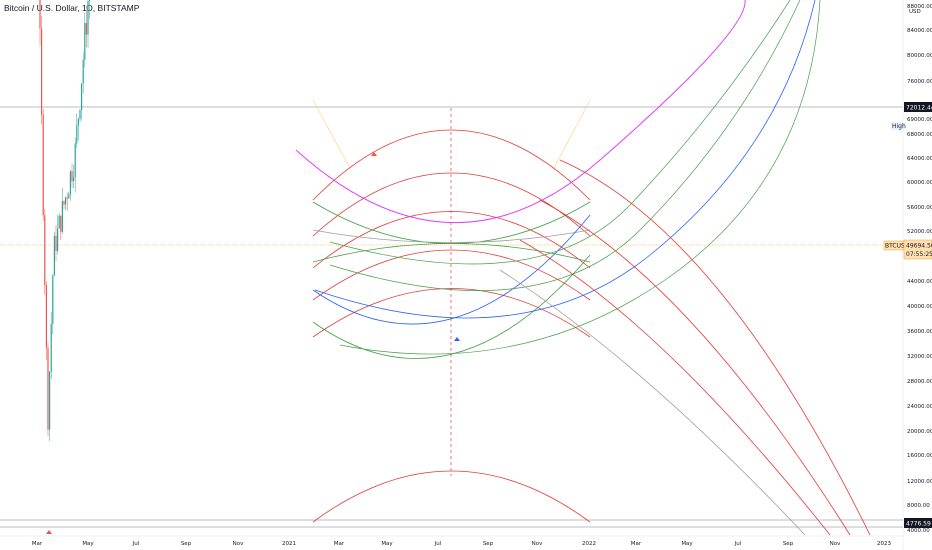 This screenshot has height=550, width=932. What do you see at coordinates (919, 56) in the screenshot?
I see `y-tick-label: 80000.00` at bounding box center [919, 56].